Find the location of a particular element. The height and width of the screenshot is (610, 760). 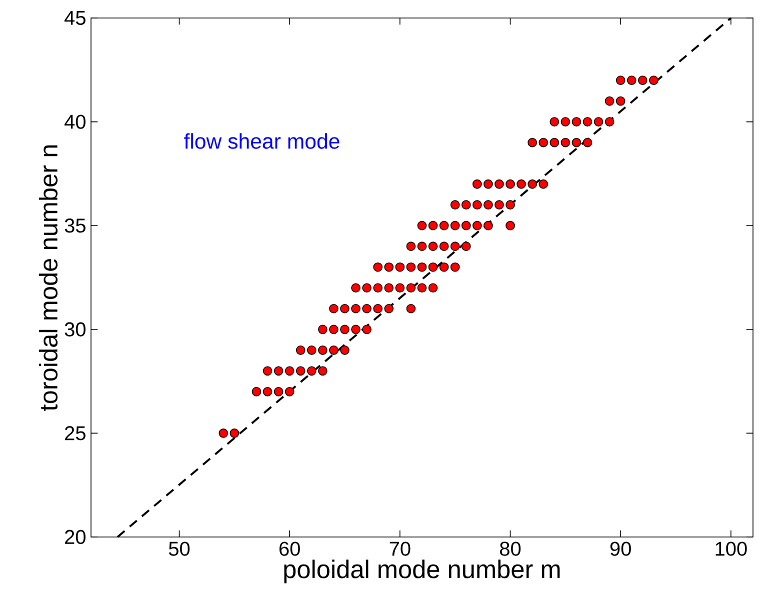

x-tick-label: 90 is located at coordinates (620, 549).